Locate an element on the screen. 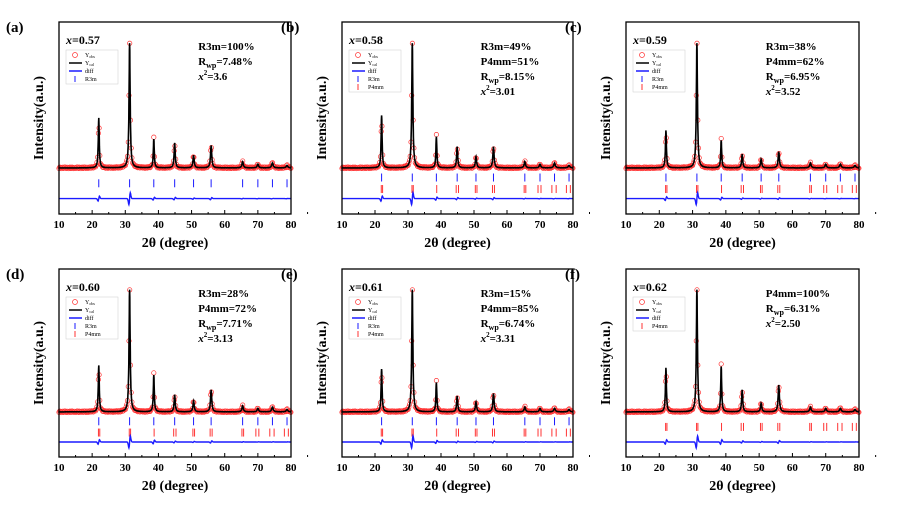  rwp-number: =6.95% is located at coordinates (802, 77).